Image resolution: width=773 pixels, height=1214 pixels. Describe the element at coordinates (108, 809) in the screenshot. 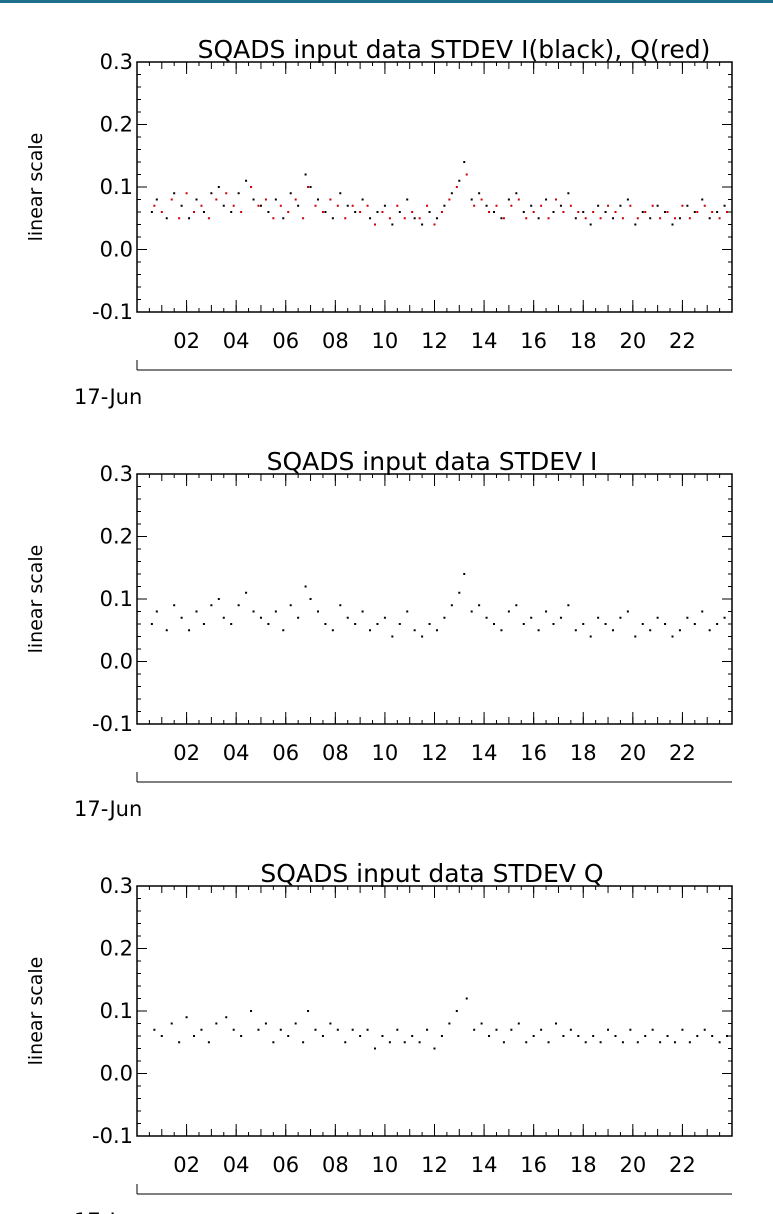

I see `date-label: 17-Jun` at that location.